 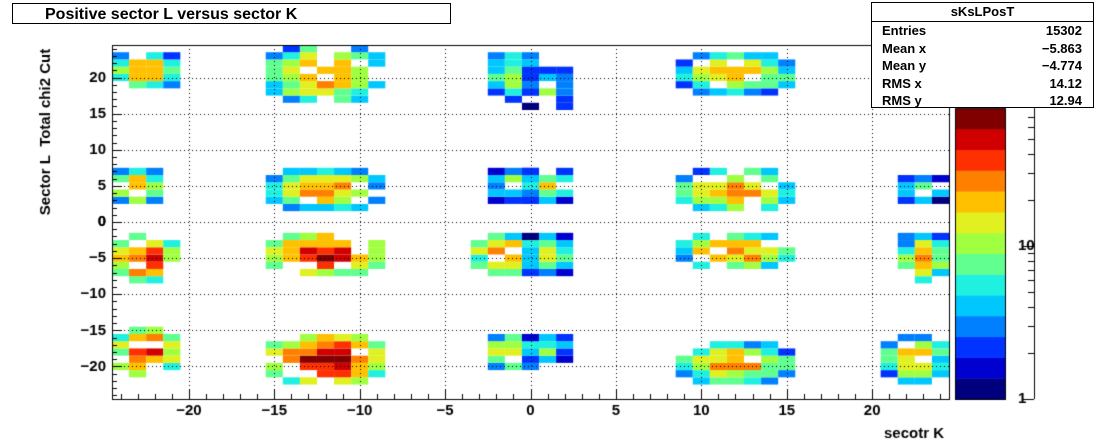 I want to click on stats-row-mean-y: Mean y −4.774, so click(x=982, y=65).